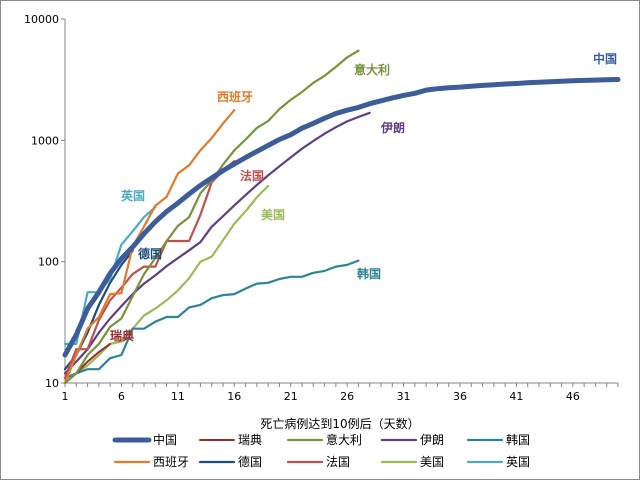  What do you see at coordinates (65, 396) in the screenshot?
I see `x-tick-label: 1` at bounding box center [65, 396].